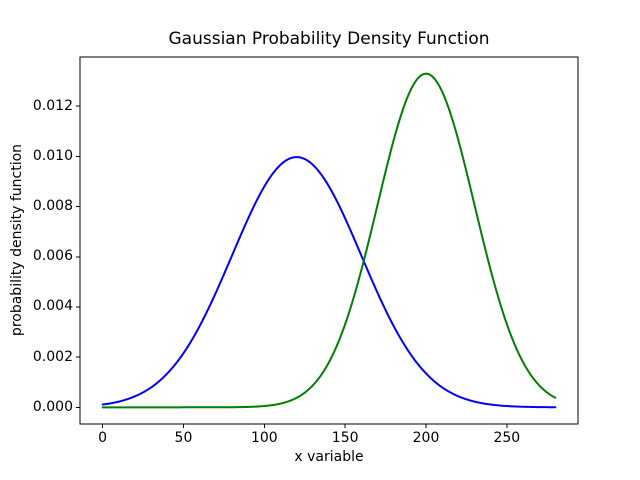 The image size is (640, 480). Describe the element at coordinates (52, 406) in the screenshot. I see `y-tick-label: 0.000` at that location.